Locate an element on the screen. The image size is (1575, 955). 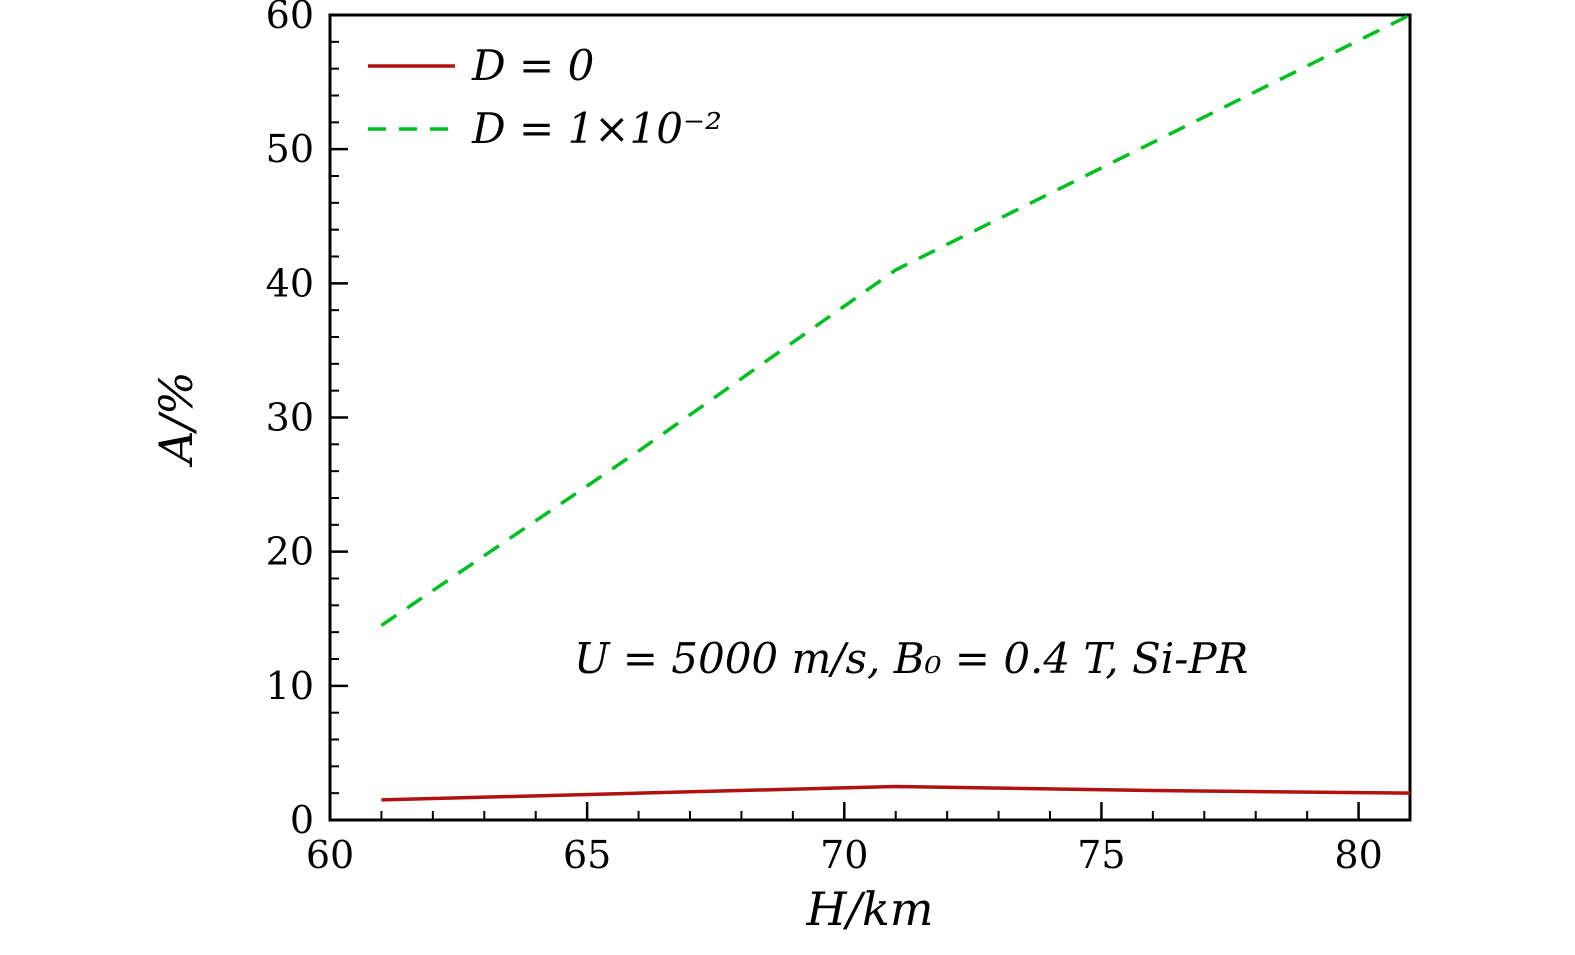
legend-label-1: D = 1×10⁻² is located at coordinates (596, 128).